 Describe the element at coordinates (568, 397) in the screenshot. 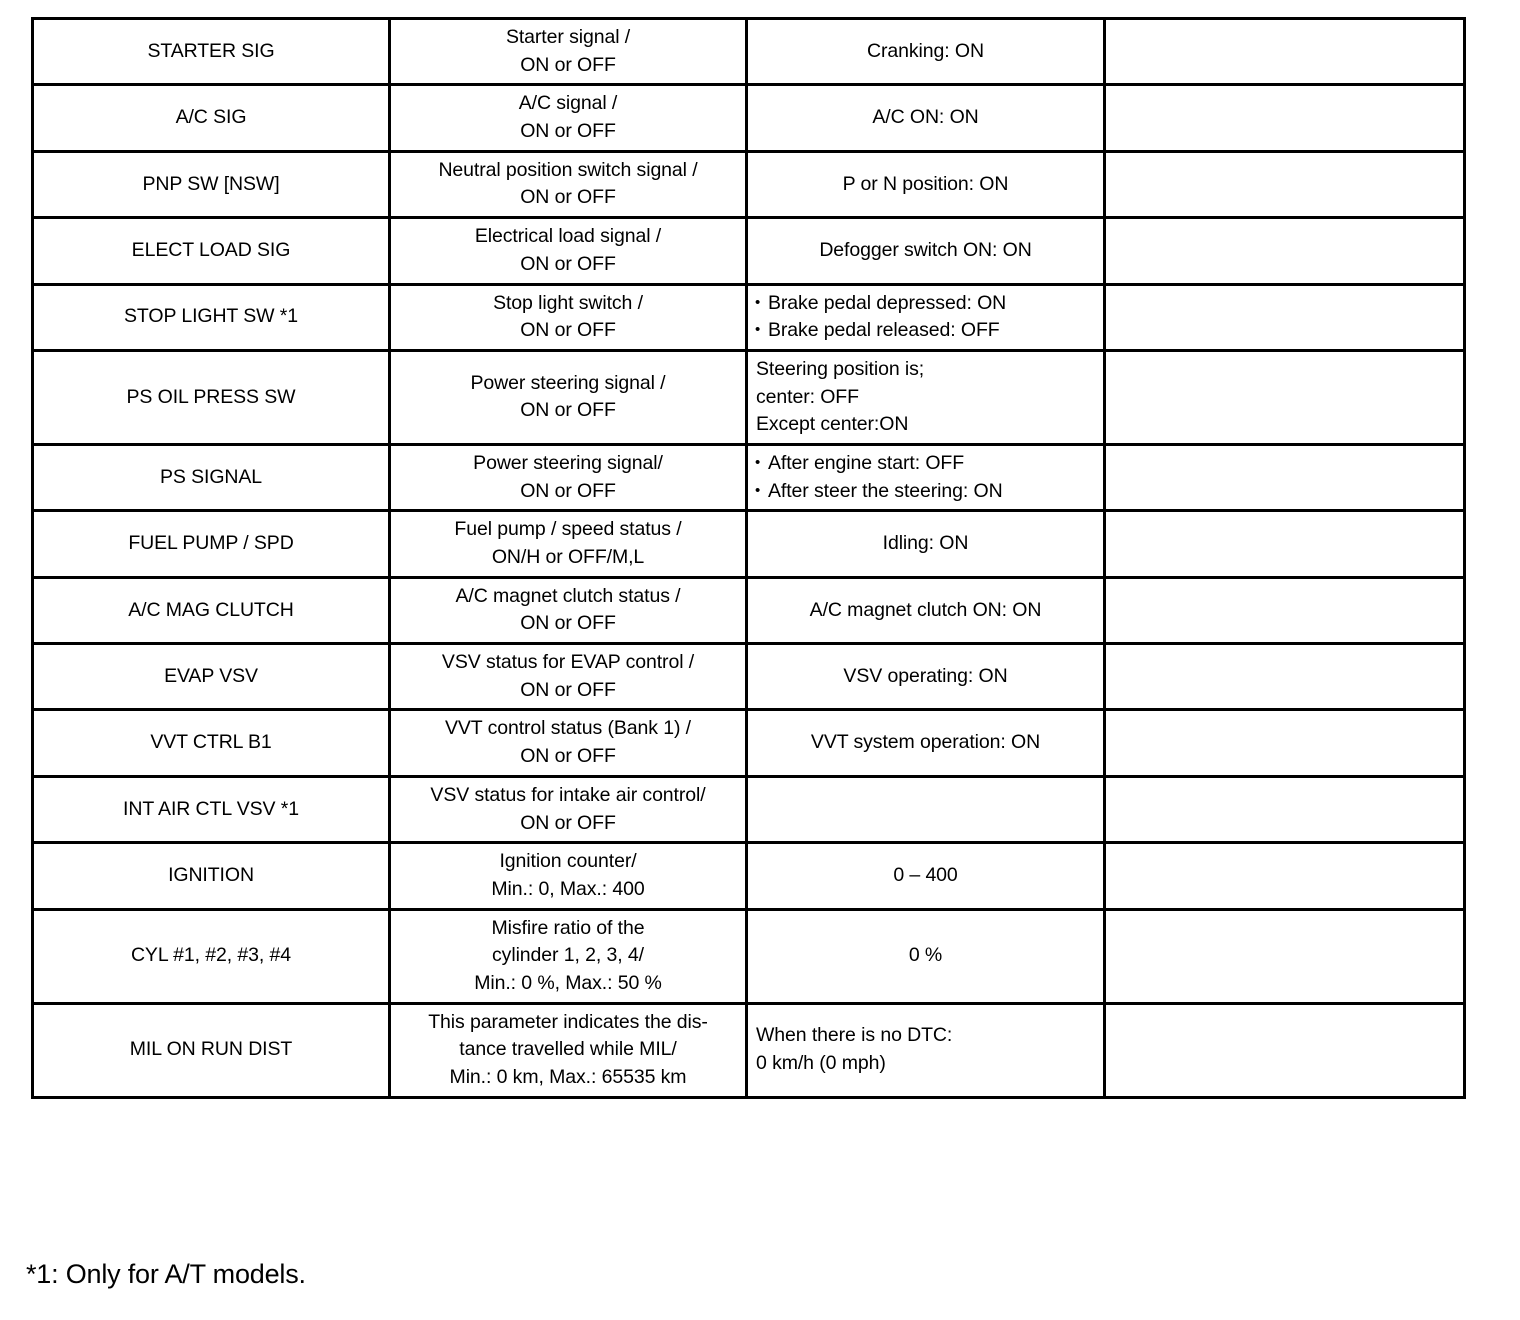

I see `cell-measurement-item: Power steering signal / ON or OFF` at that location.